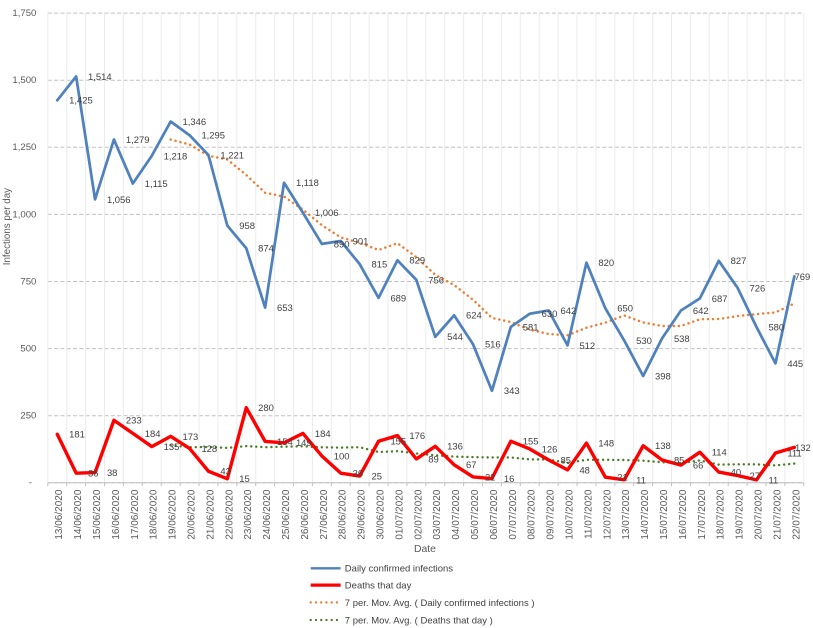 Image resolution: width=813 pixels, height=628 pixels. Describe the element at coordinates (550, 314) in the screenshot. I see `svg-text: 630` at that location.